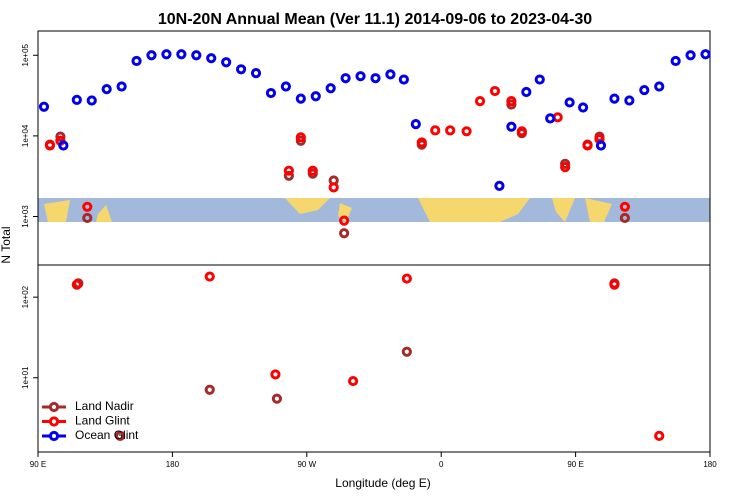 The width and height of the screenshot is (750, 500). What do you see at coordinates (374, 210) in the screenshot?
I see `map-strip` at bounding box center [374, 210].